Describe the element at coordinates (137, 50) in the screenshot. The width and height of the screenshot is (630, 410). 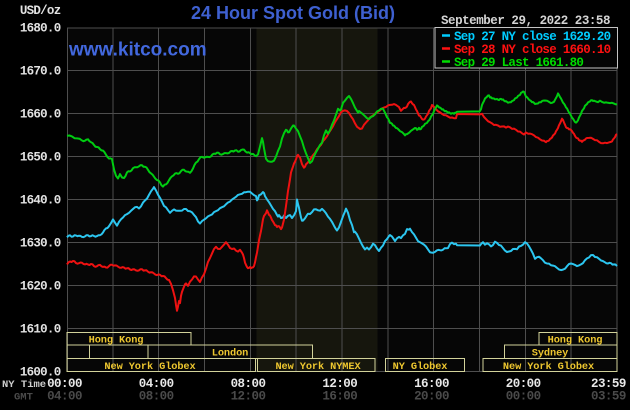
I see `svg-text: www.kitco.com` at that location.